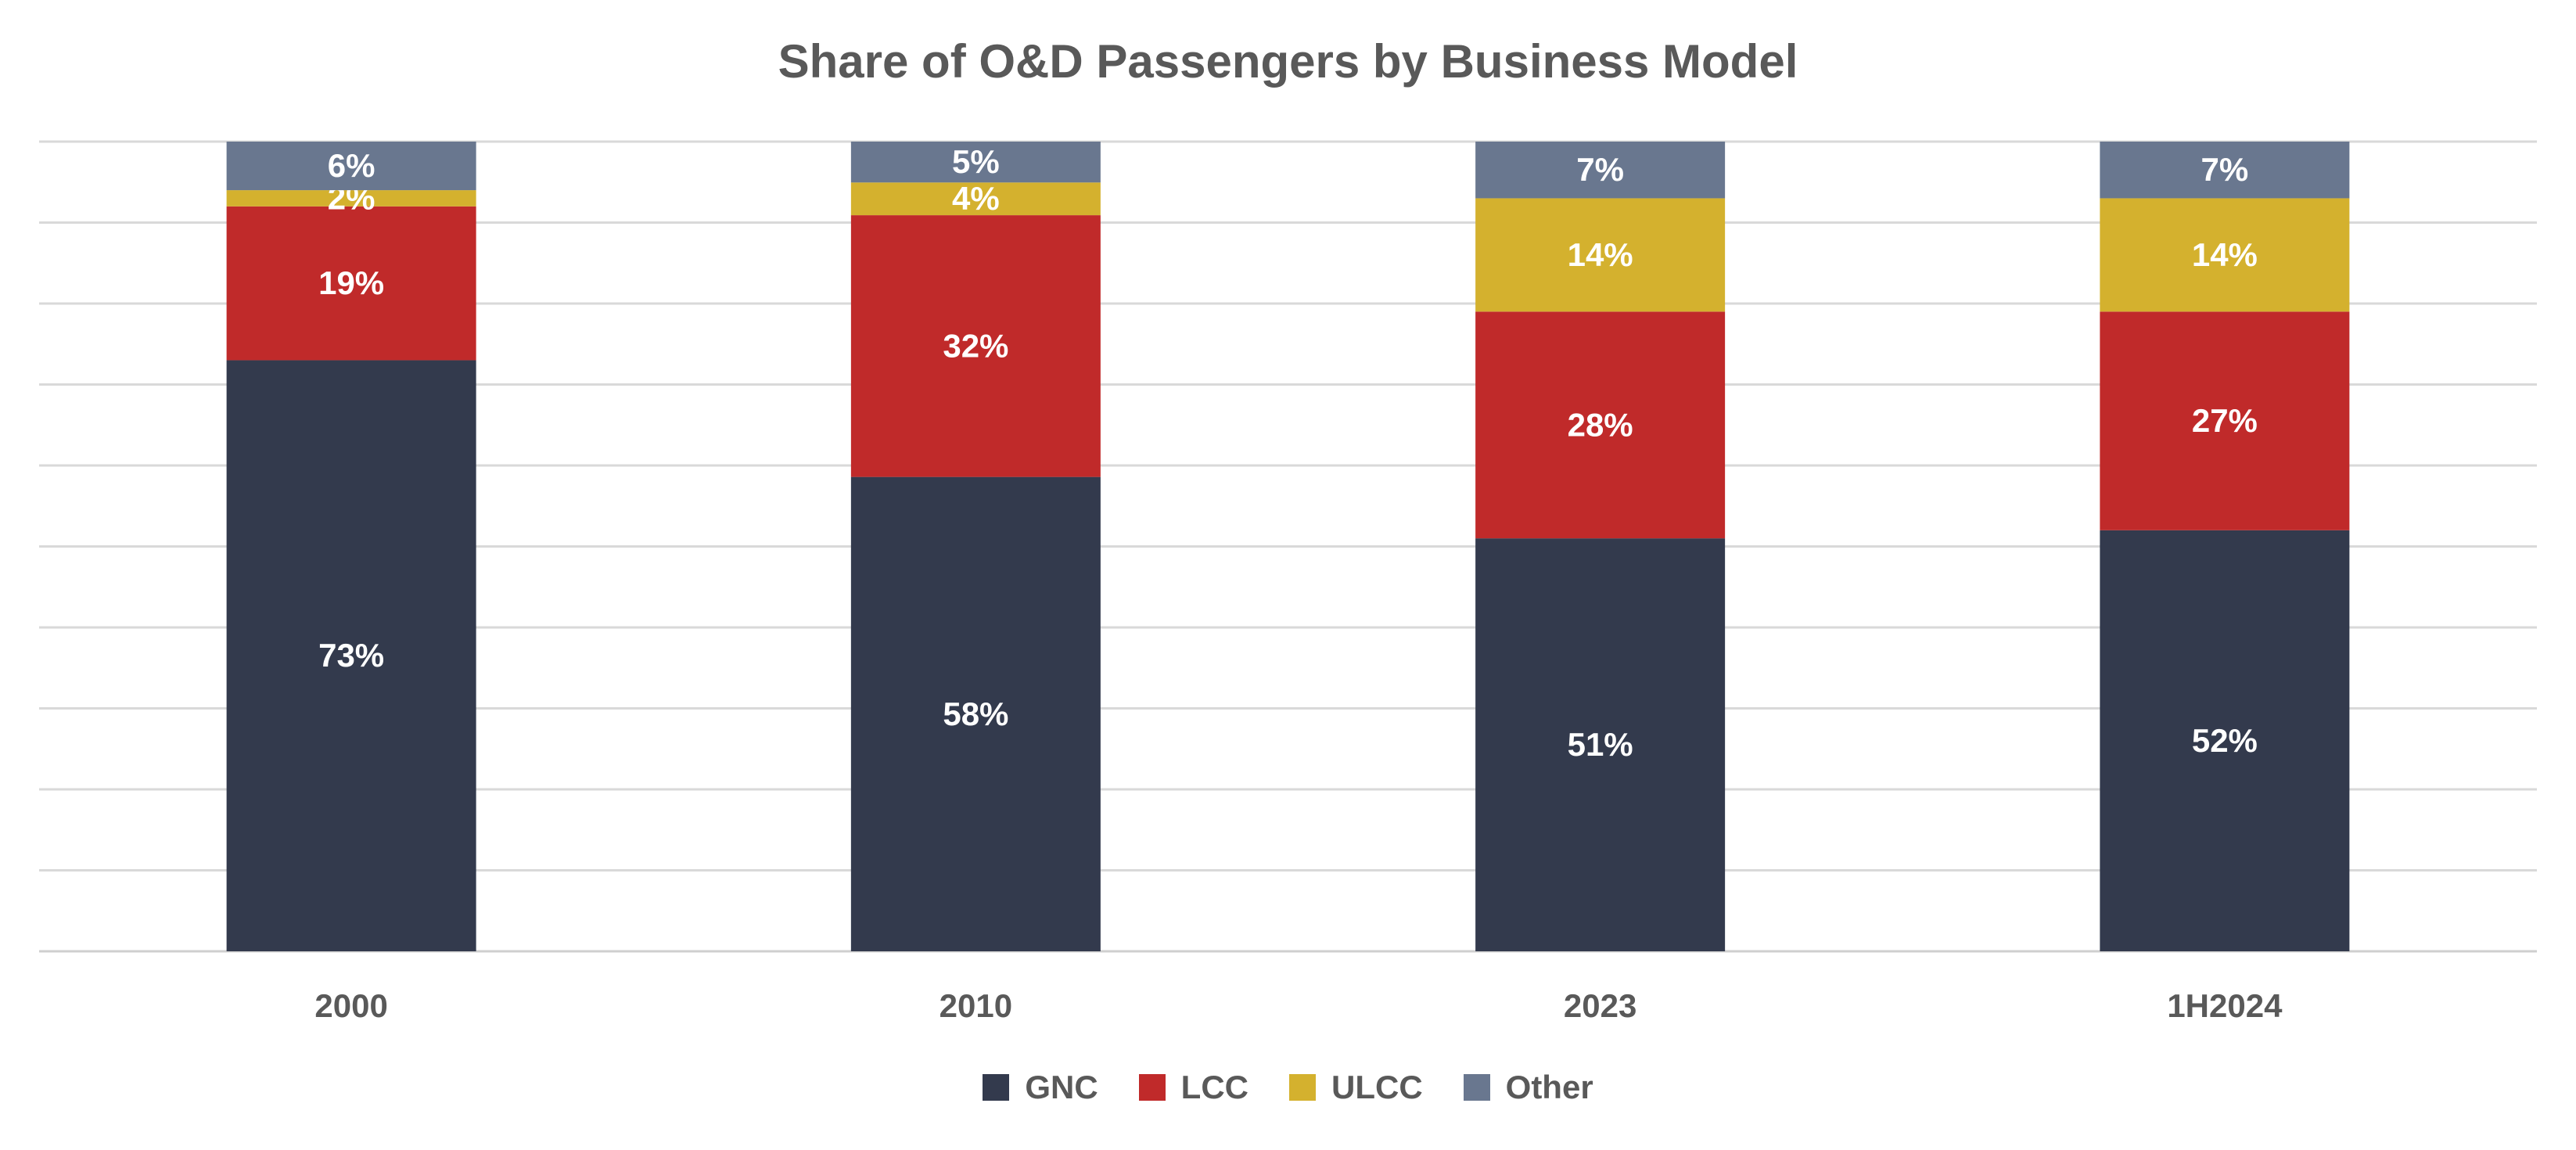  I want to click on legend-item-gnc: GNC, so click(1040, 1087).